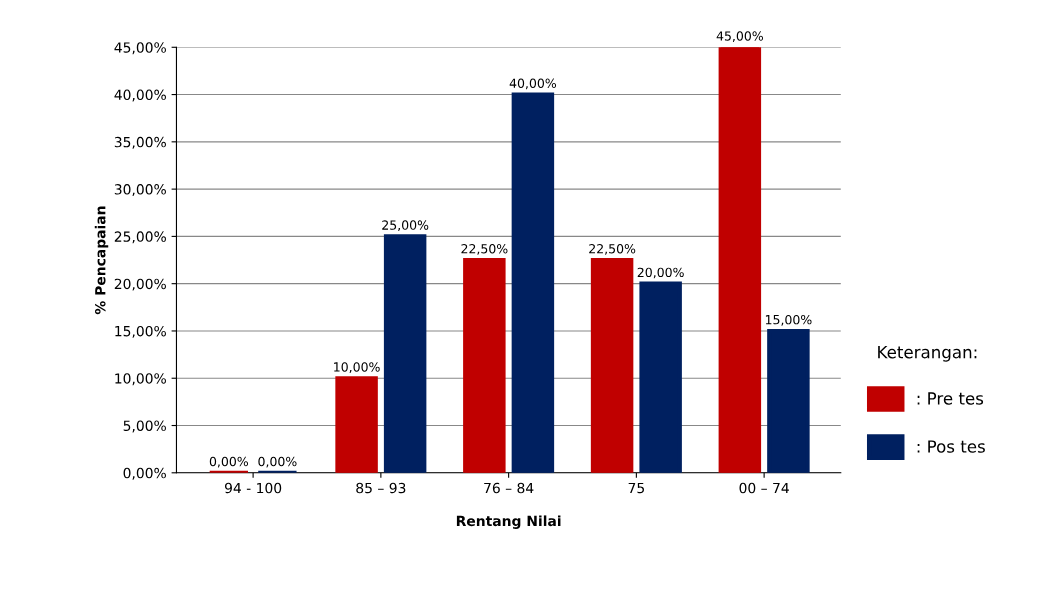 The image size is (1038, 591). Describe the element at coordinates (140, 95) in the screenshot. I see `y-tick-label: 40,00%` at that location.